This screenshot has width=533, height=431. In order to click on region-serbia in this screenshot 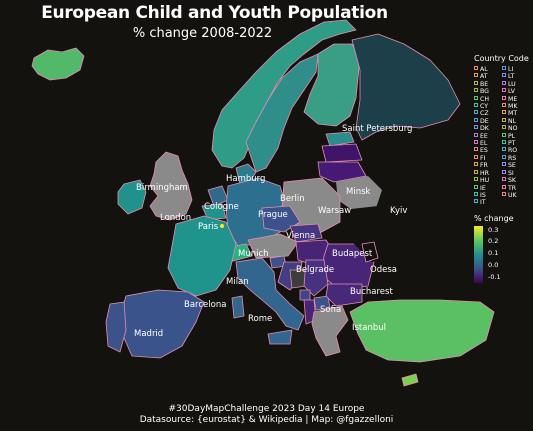, I will do `click(316, 278)`.